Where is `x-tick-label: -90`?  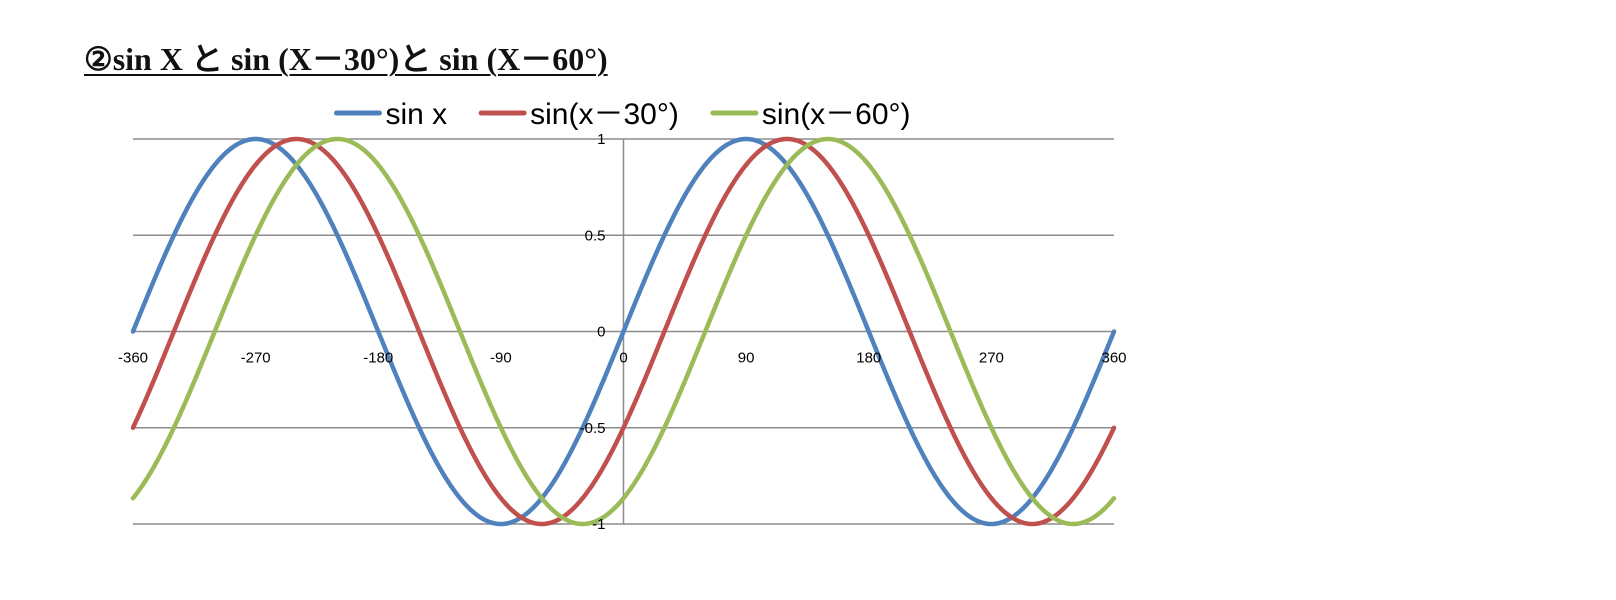
x-tick-label: -90 is located at coordinates (501, 358).